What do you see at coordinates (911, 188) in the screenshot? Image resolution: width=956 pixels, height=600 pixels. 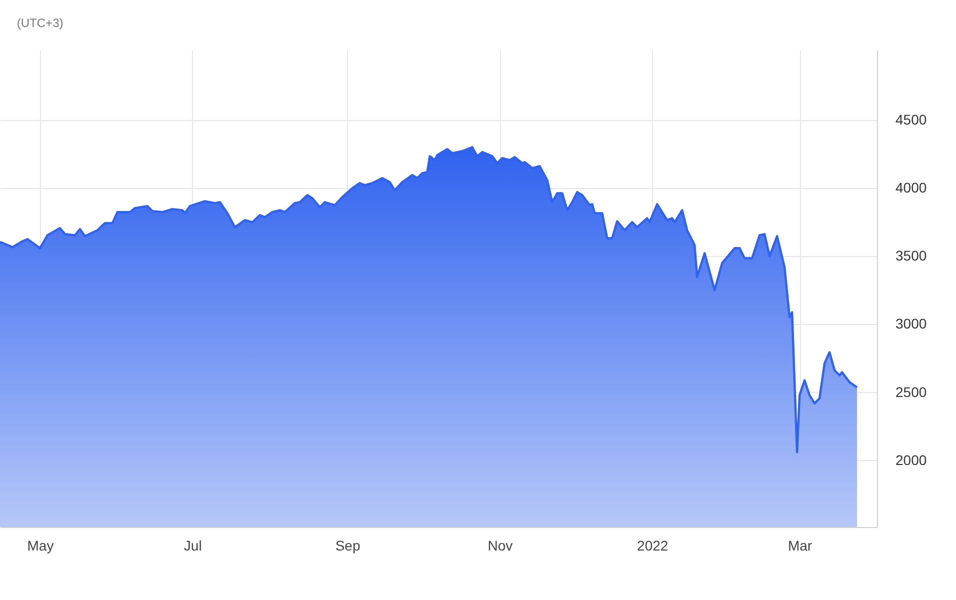 I see `y-tick-label: 4000` at bounding box center [911, 188].